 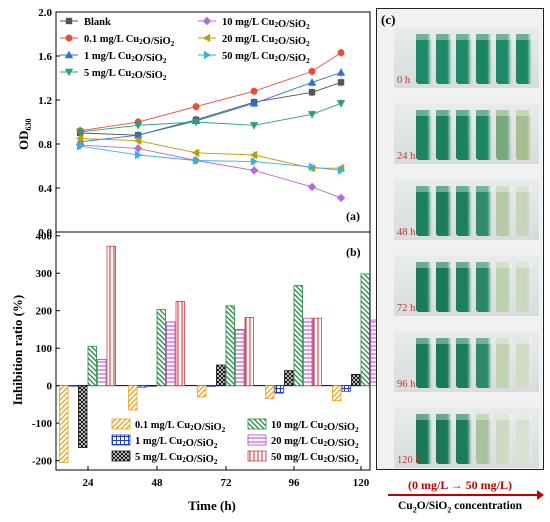 What do you see at coordinates (129, 41) in the screenshot?
I see `legend-label: 0.1 mg/L Cu2O/SiO2` at bounding box center [129, 41].